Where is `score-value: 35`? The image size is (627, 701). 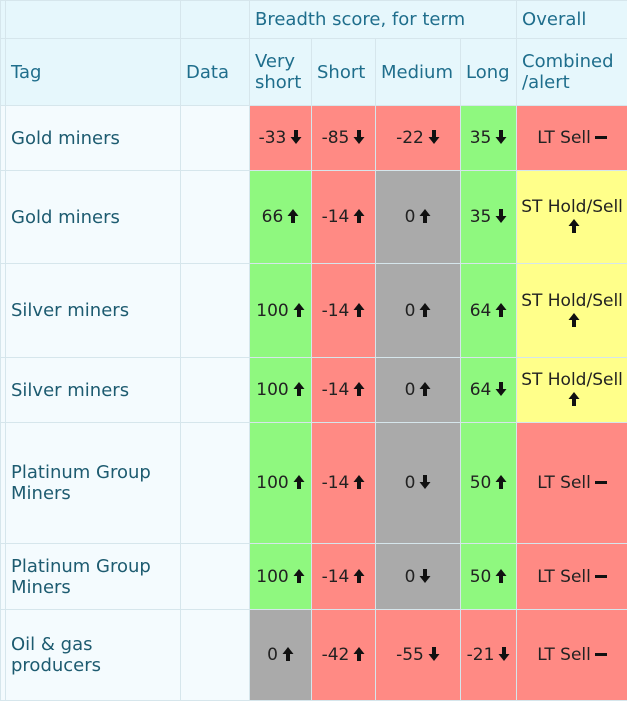 score-value: 35 is located at coordinates (481, 217).